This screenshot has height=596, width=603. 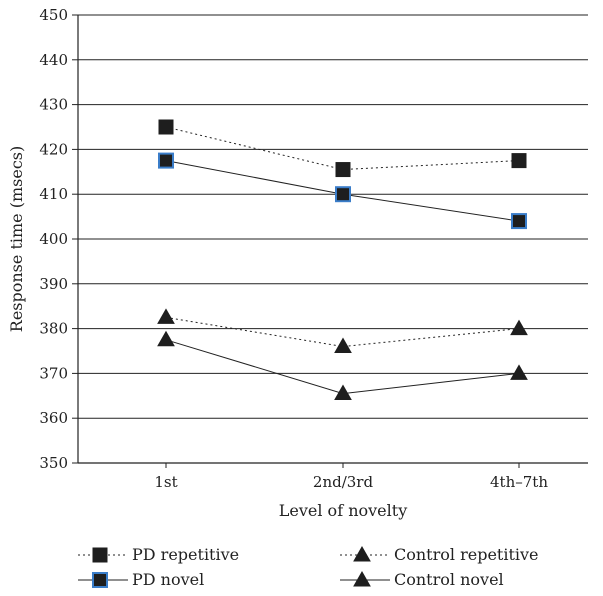 I want to click on legend-item-control-novel: Control novel, so click(x=422, y=579).